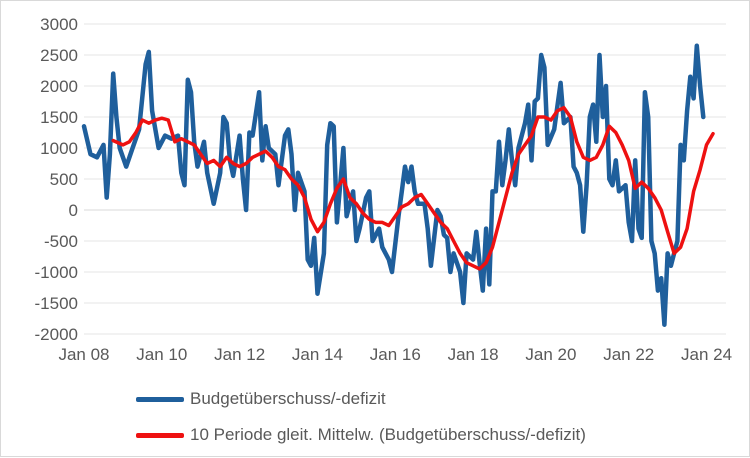 The height and width of the screenshot is (458, 750). Describe the element at coordinates (239, 354) in the screenshot. I see `x-tick-label: Jan 12` at that location.